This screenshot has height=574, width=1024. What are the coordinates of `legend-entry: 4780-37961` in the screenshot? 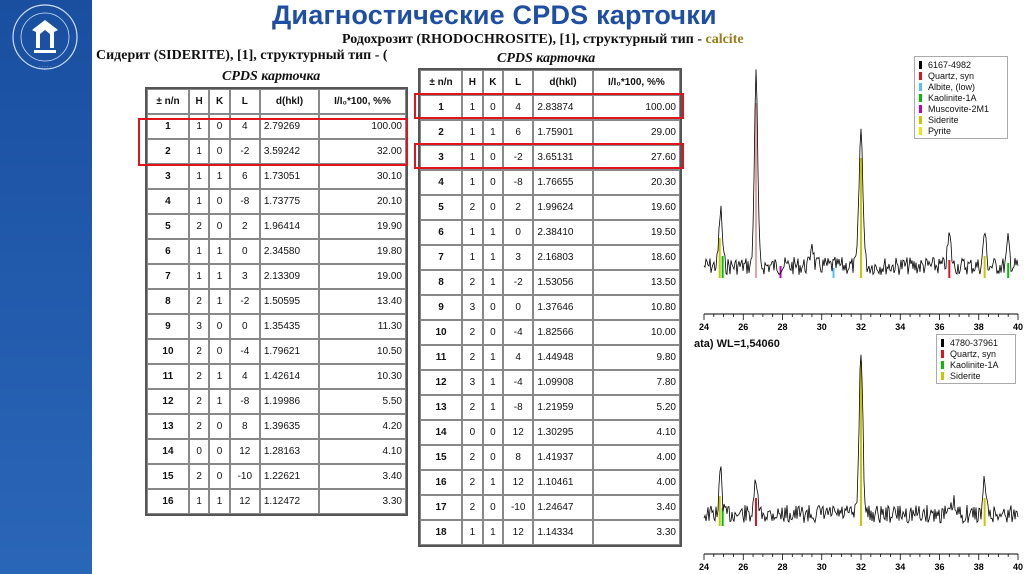 It's located at (976, 342).